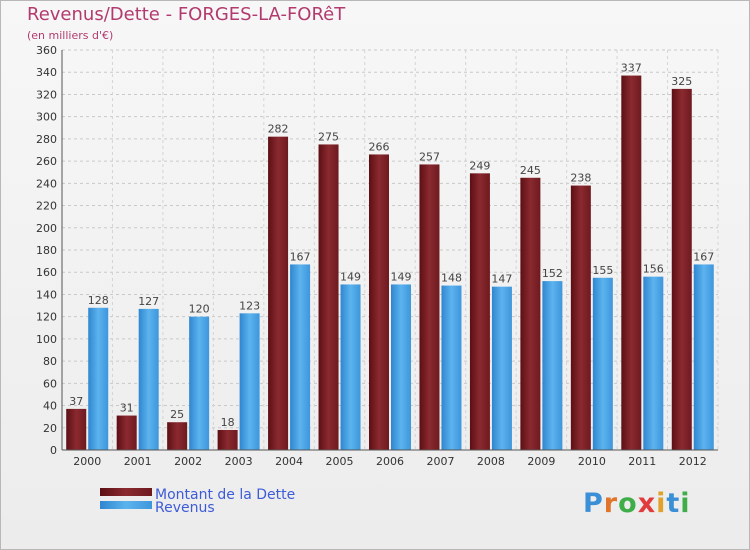  Describe the element at coordinates (440, 461) in the screenshot. I see `x-tick-label: 2007` at that location.